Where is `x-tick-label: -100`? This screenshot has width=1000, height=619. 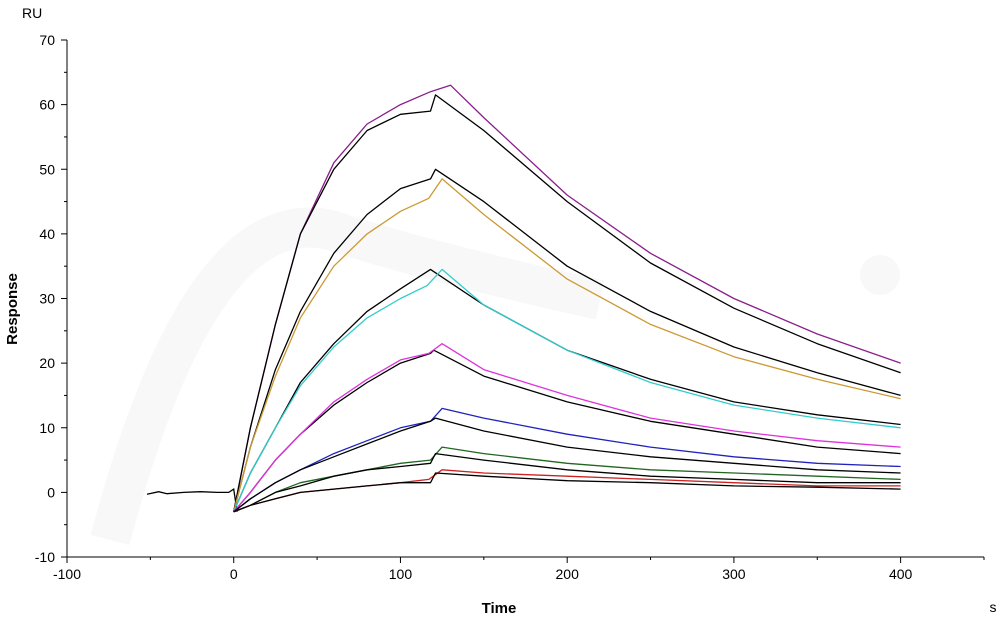 x-tick-label: -100 is located at coordinates (67, 574).